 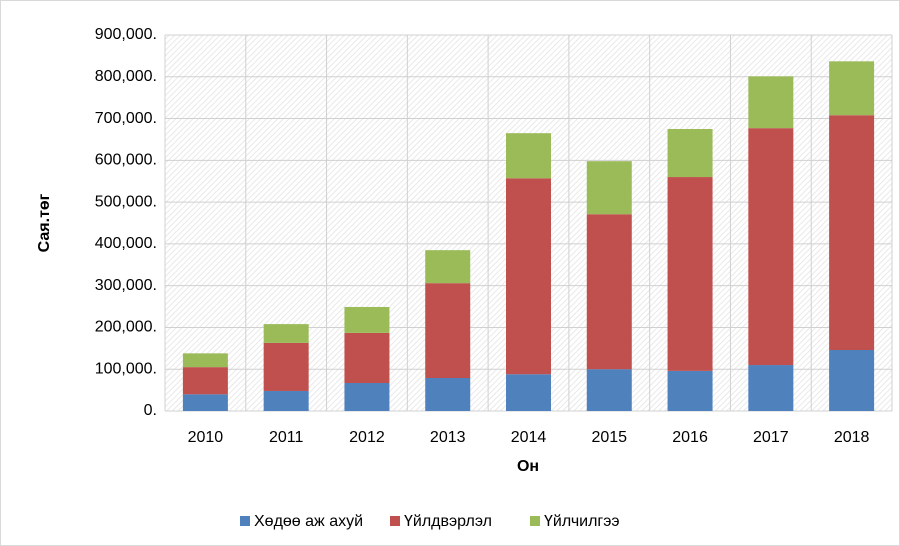 What do you see at coordinates (206, 437) in the screenshot?
I see `x-tick-label: 2010` at bounding box center [206, 437].